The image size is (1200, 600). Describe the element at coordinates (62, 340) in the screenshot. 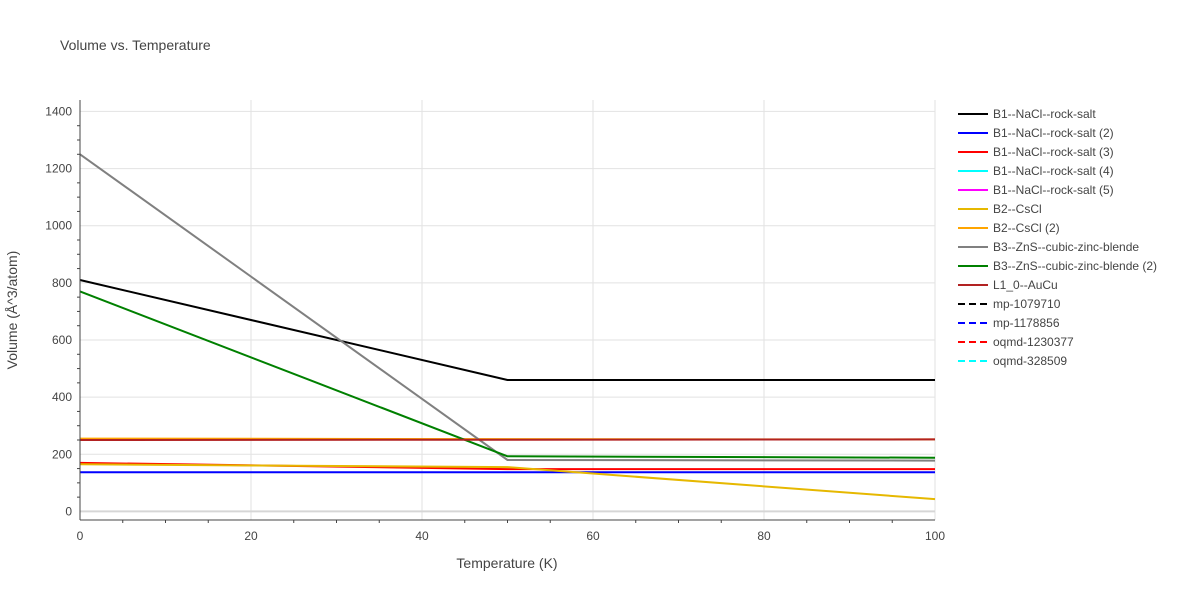

I see `y-tick-label: 600` at that location.